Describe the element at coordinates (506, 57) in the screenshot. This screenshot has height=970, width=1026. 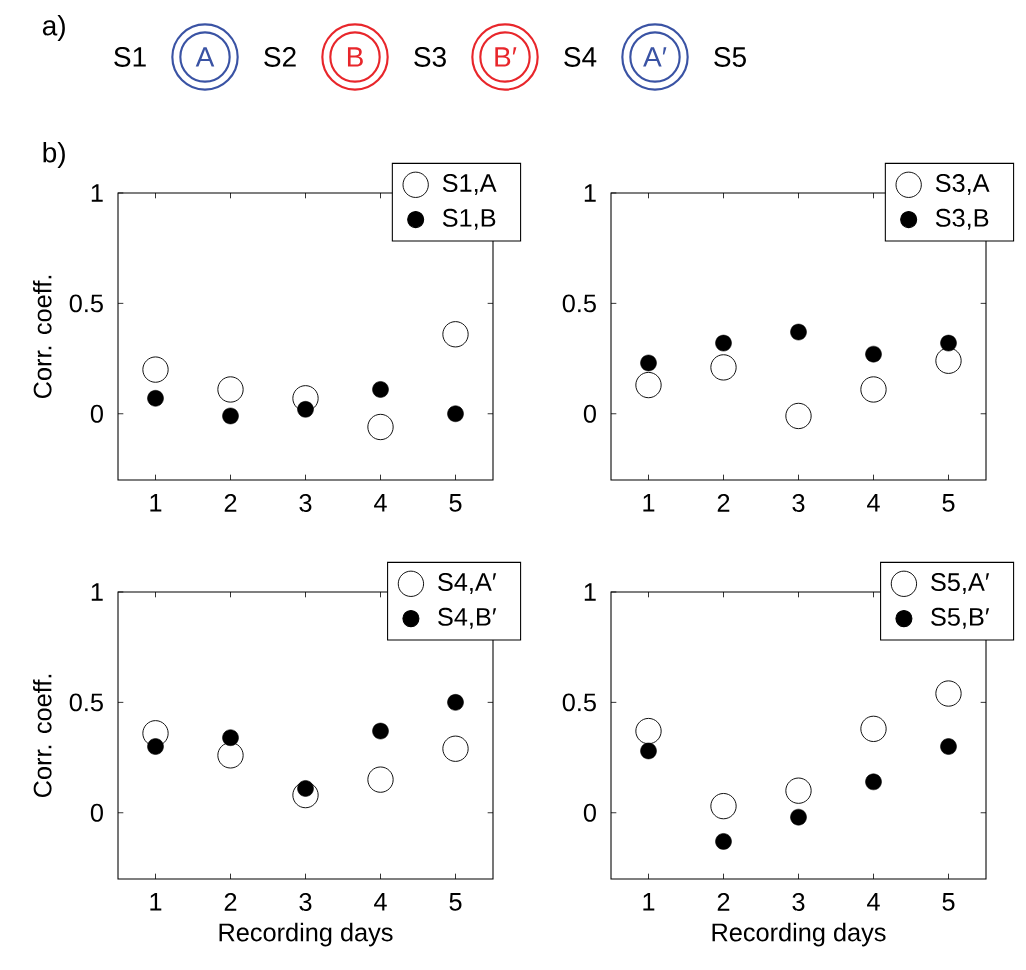
I see `category-label: B′` at that location.